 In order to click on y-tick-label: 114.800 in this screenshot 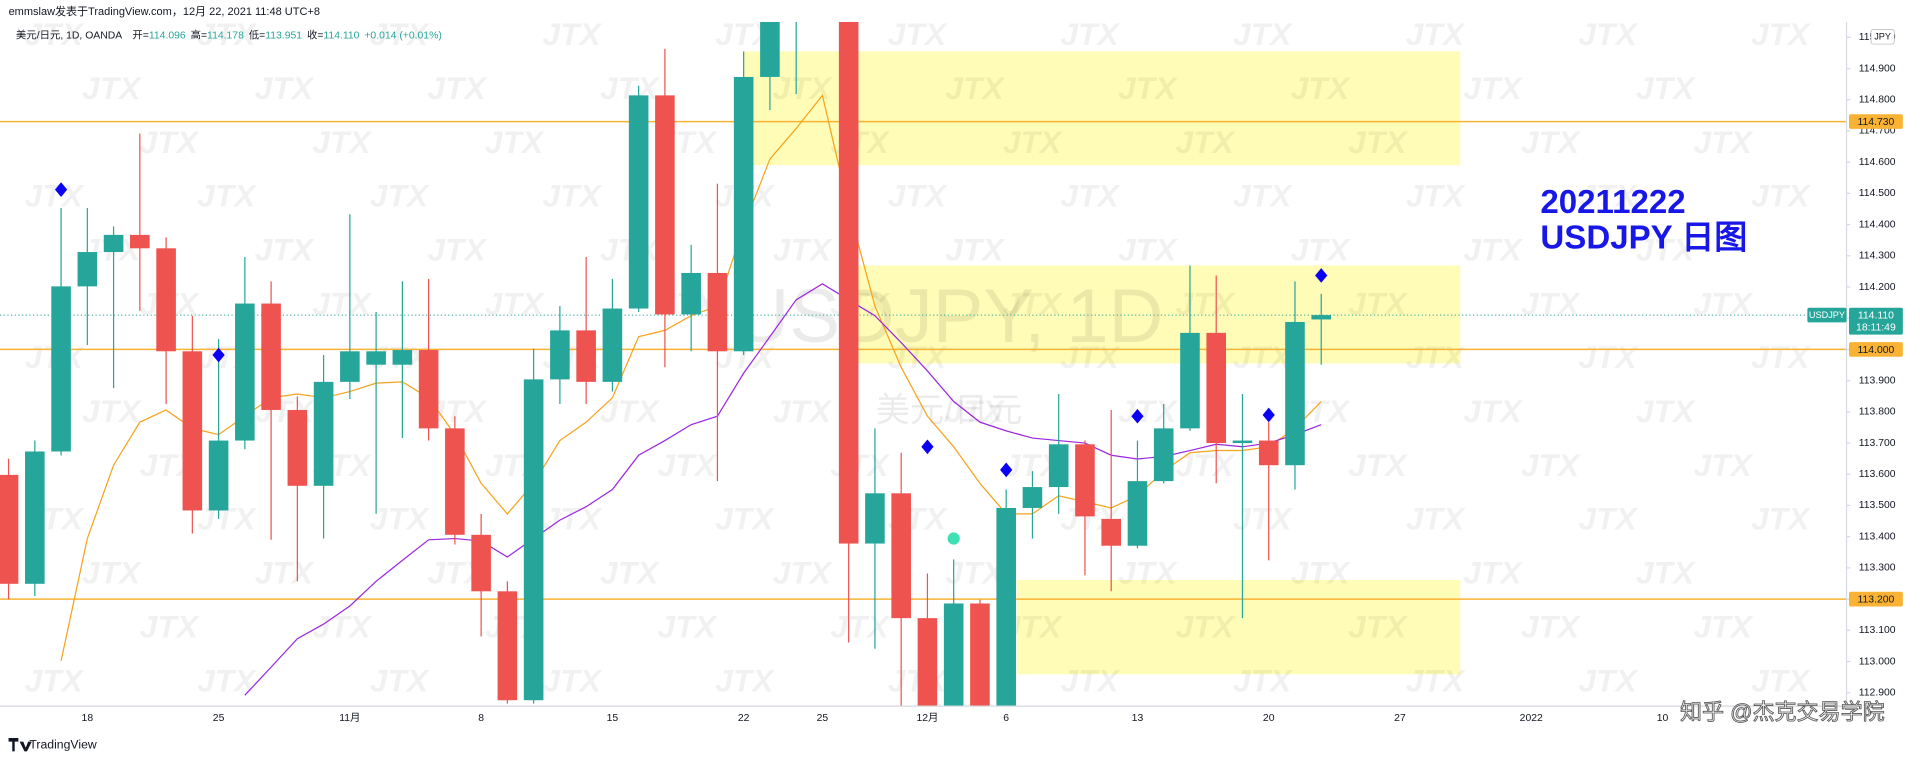, I will do `click(1877, 99)`.